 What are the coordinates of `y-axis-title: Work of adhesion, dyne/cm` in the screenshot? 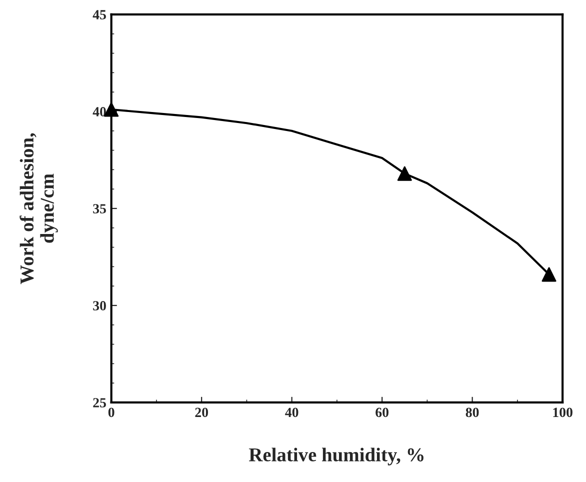 It's located at (39, 208).